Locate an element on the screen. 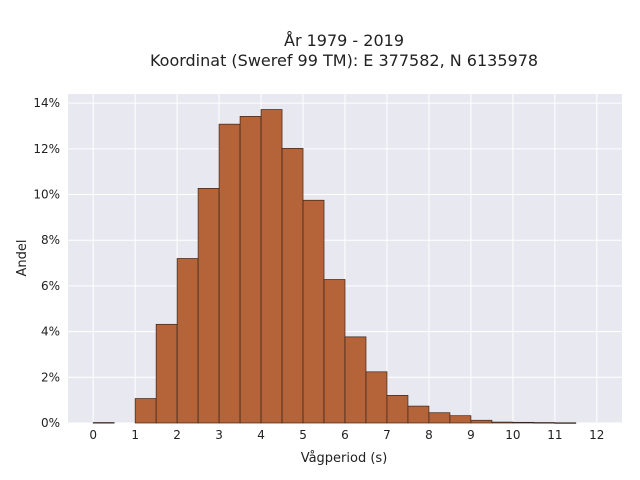 This screenshot has height=480, width=640. y-tick-label: 6% is located at coordinates (50, 286).